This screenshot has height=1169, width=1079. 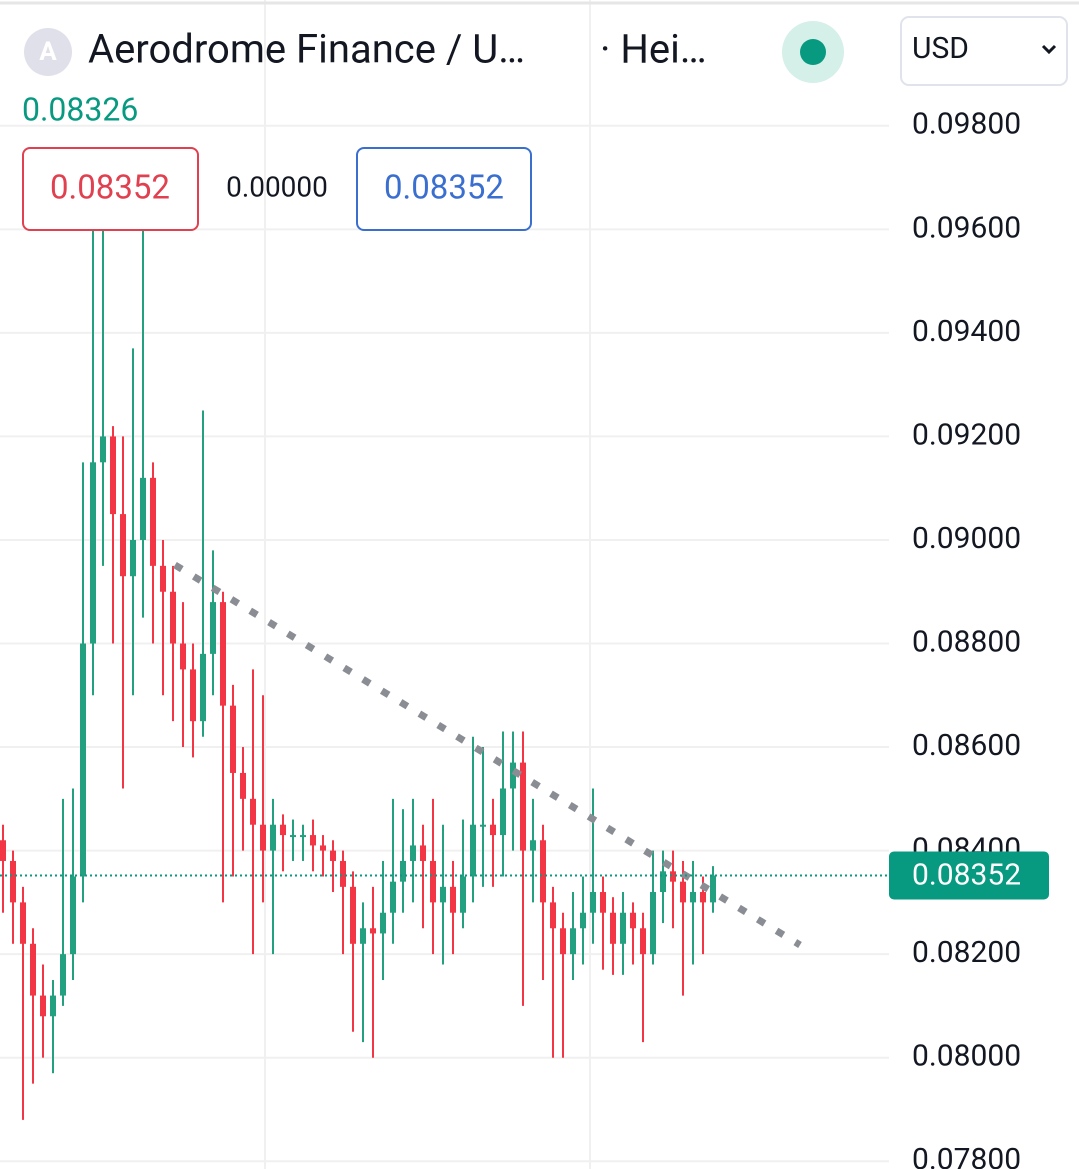 I want to click on y-tick-label: 0.08200, so click(x=966, y=952).